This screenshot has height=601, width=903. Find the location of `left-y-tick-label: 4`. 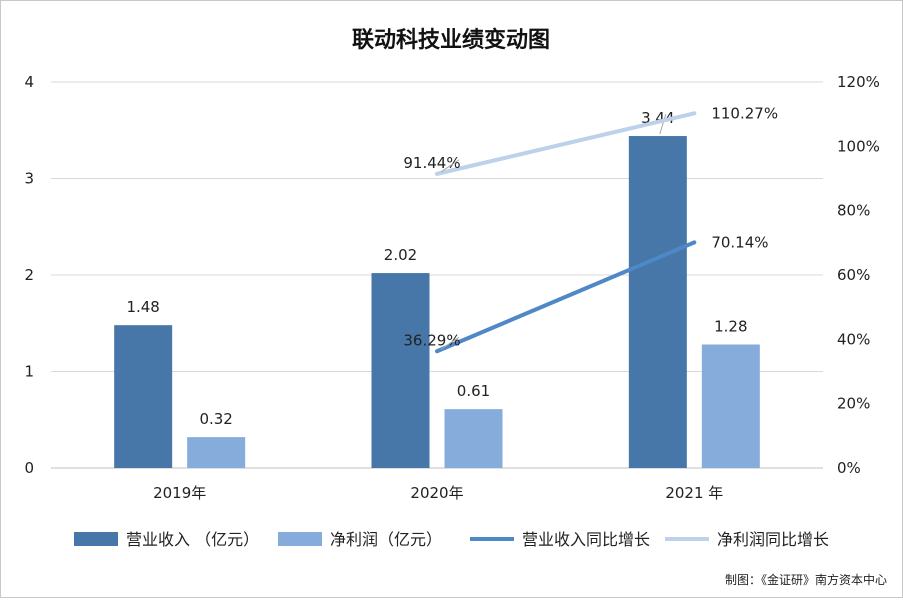

left-y-tick-label: 4 is located at coordinates (29, 82).